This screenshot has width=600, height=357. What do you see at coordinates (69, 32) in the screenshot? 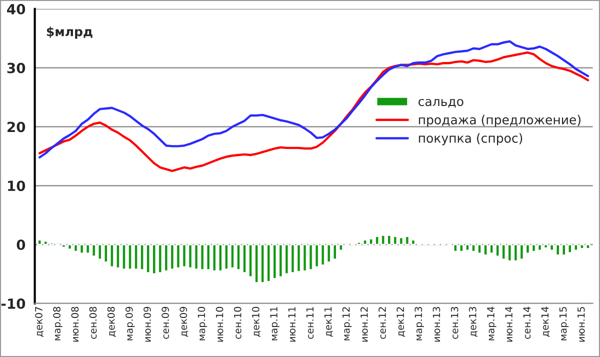
I see `y-axis-title: $млрд` at bounding box center [69, 32].